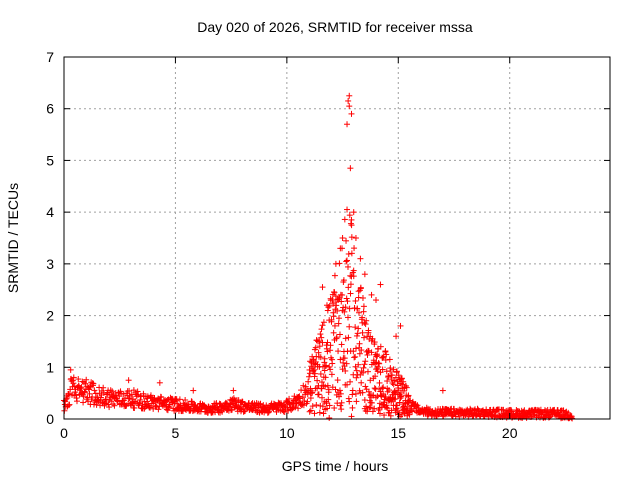 The width and height of the screenshot is (640, 480). What do you see at coordinates (50, 367) in the screenshot?
I see `y-tick-label: 1` at bounding box center [50, 367].